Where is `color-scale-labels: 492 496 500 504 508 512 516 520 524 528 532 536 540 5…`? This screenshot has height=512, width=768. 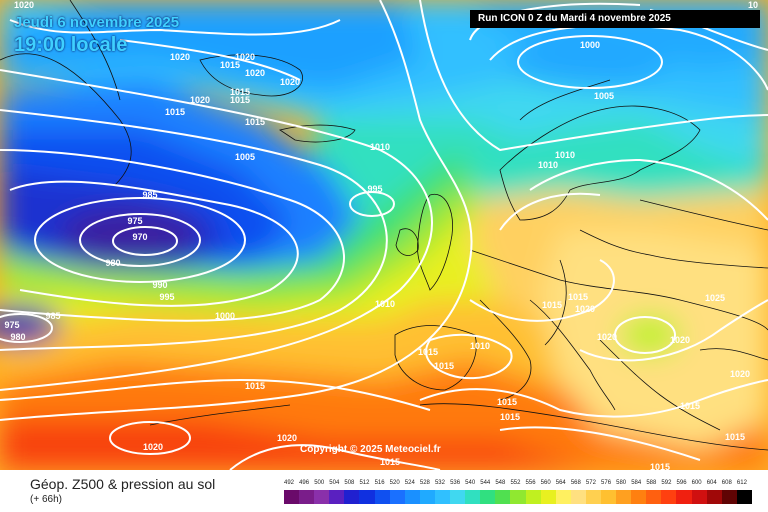 color-scale-labels: 492 496 500 504 508 512 516 520 524 528 532 536 540 5… is located at coordinates (518, 484).